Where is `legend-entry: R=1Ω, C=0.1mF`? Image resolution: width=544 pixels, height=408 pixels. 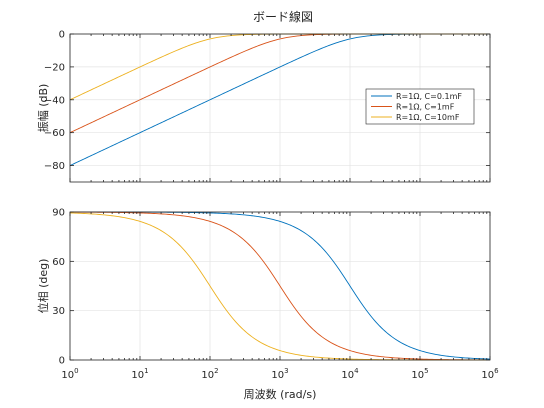
legend-entry: R=1Ω, C=0.1mF is located at coordinates (429, 96).